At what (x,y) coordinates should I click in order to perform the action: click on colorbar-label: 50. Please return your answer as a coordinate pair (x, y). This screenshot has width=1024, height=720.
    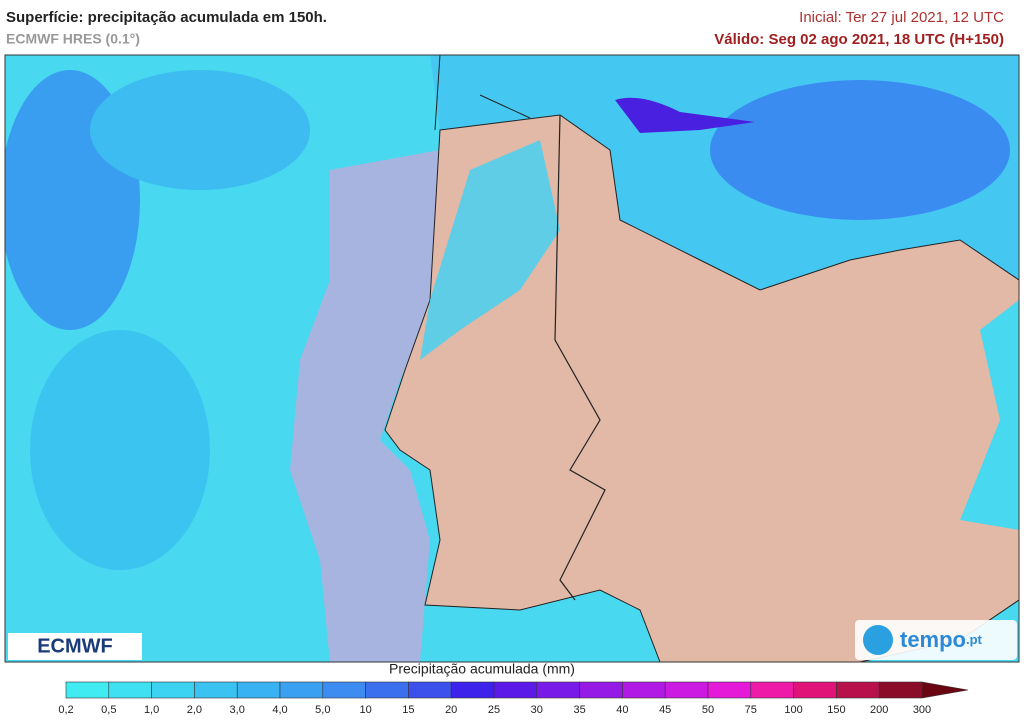
    Looking at the image, I should click on (708, 710).